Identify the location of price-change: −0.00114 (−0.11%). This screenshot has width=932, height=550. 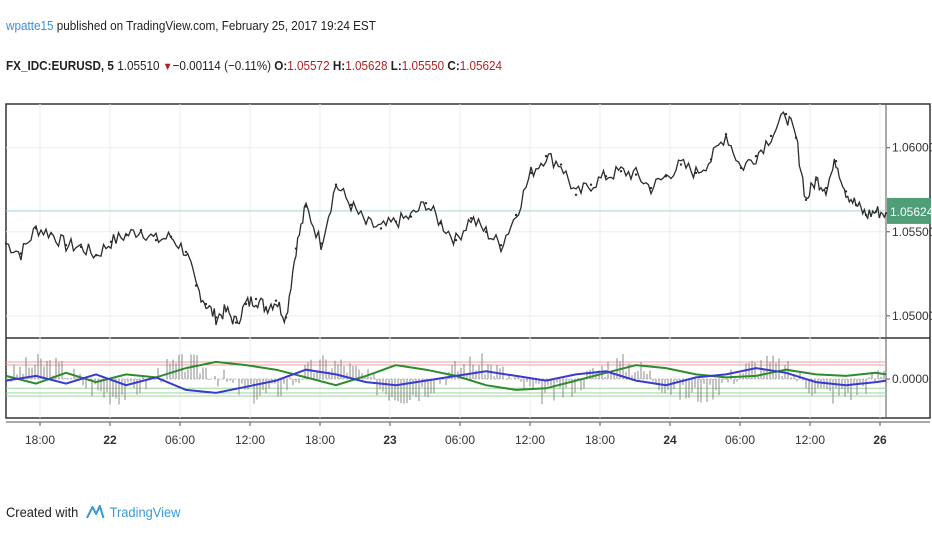
(222, 65).